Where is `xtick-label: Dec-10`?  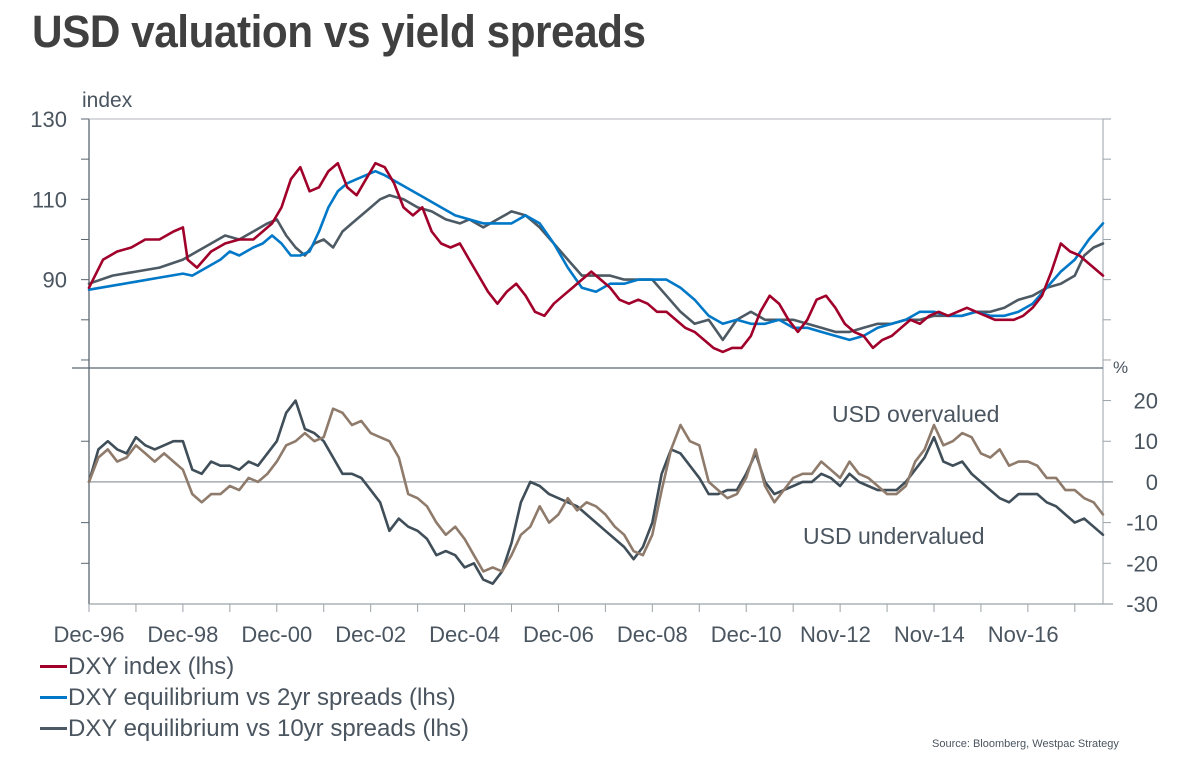 xtick-label: Dec-10 is located at coordinates (746, 634).